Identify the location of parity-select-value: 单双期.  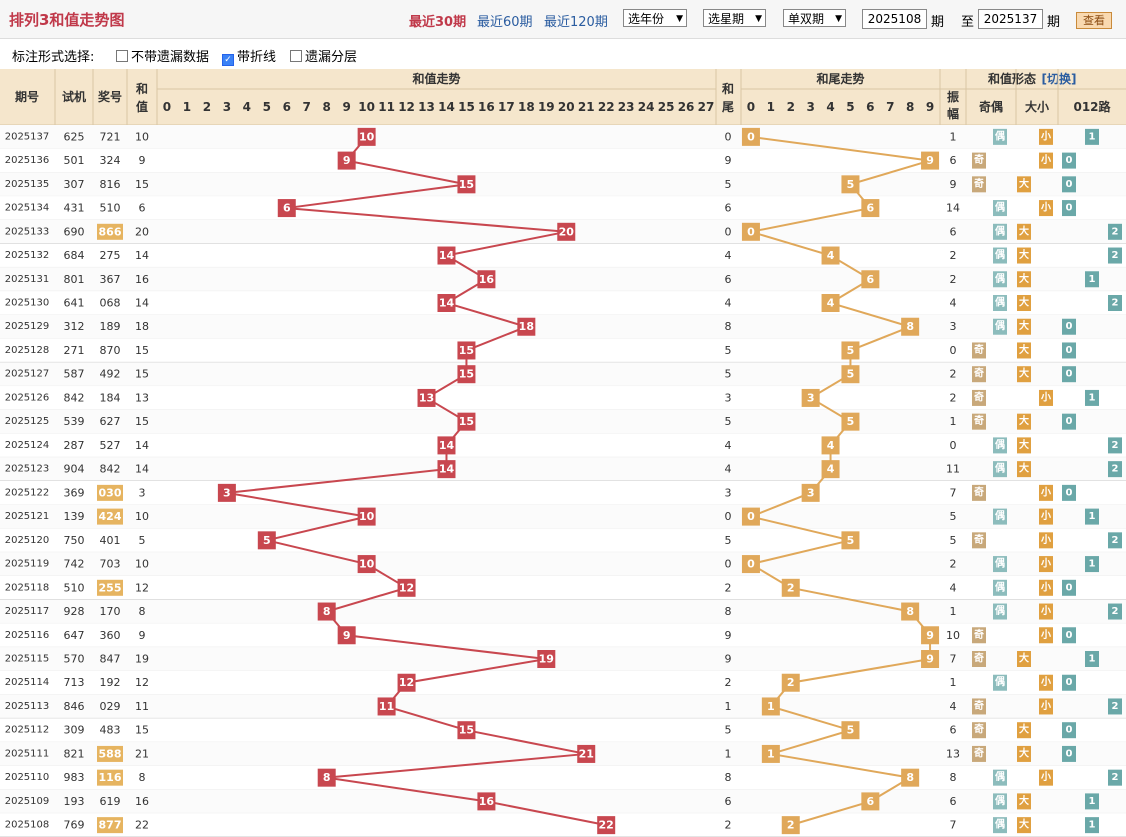
(806, 19).